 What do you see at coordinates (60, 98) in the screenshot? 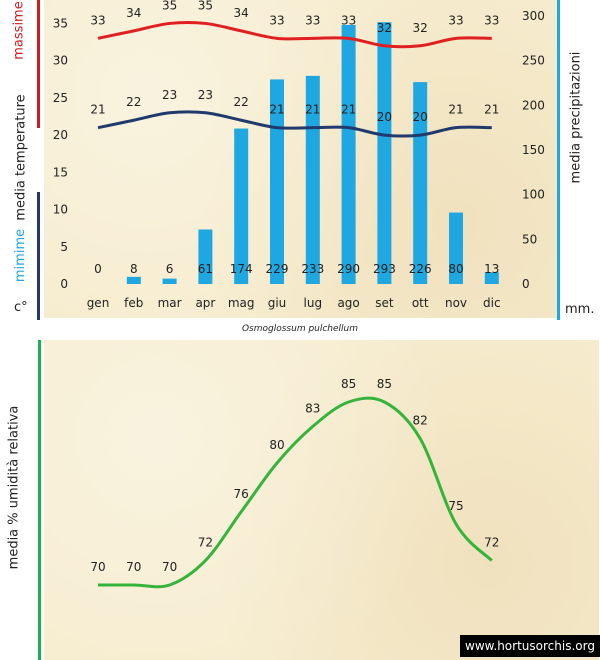
I see `y-left-tick-label: 25` at bounding box center [60, 98].